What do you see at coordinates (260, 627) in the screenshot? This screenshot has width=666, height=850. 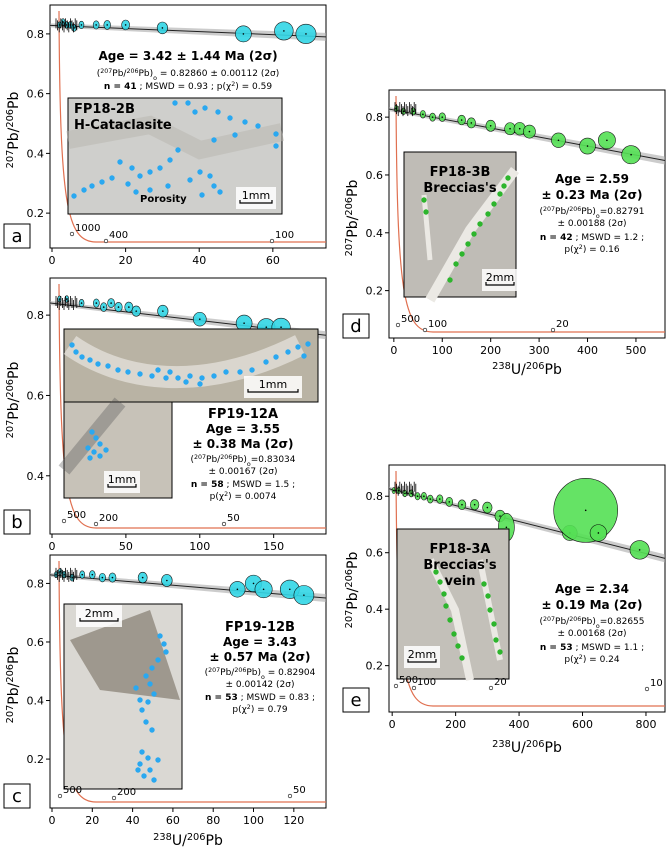 I see `sample-name: FP19-12B` at bounding box center [260, 627].